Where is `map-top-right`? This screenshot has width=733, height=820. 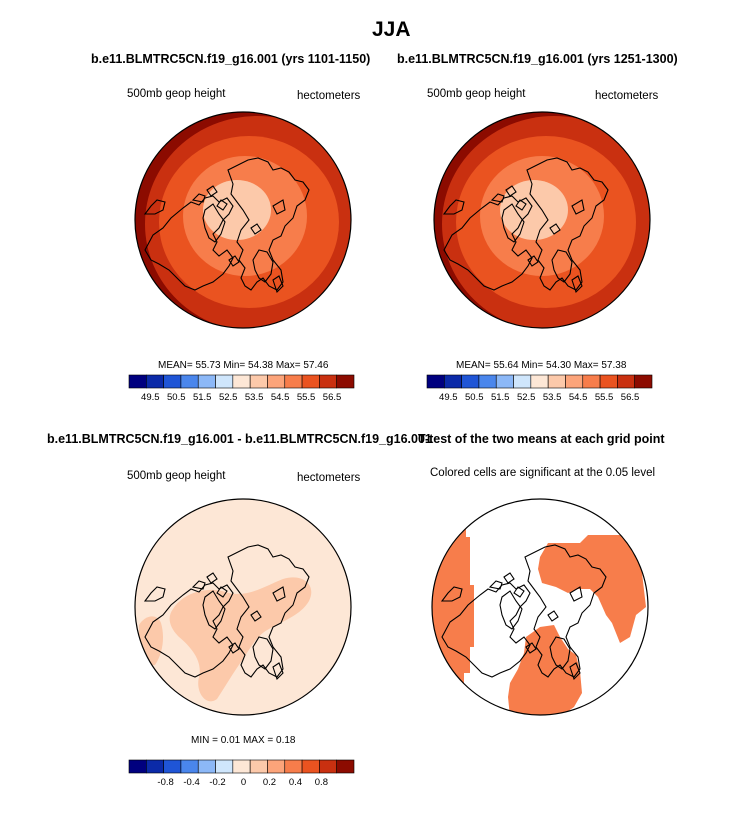
map-top-right is located at coordinates (542, 220).